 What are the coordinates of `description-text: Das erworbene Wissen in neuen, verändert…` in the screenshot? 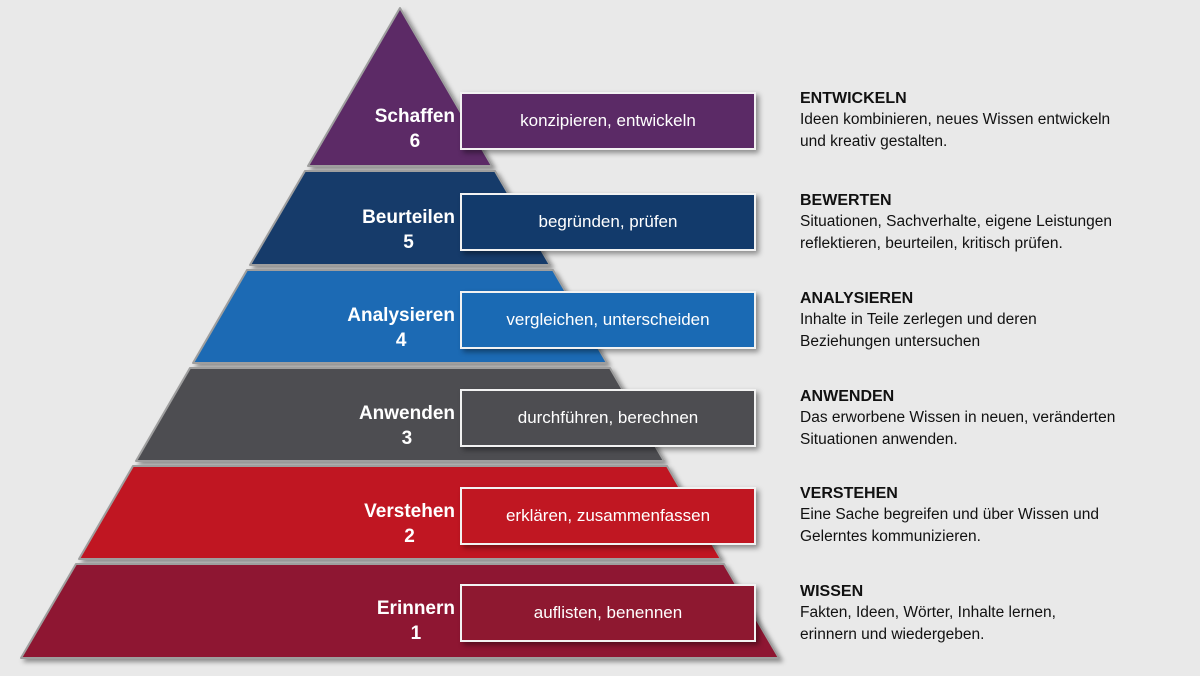 It's located at (958, 428).